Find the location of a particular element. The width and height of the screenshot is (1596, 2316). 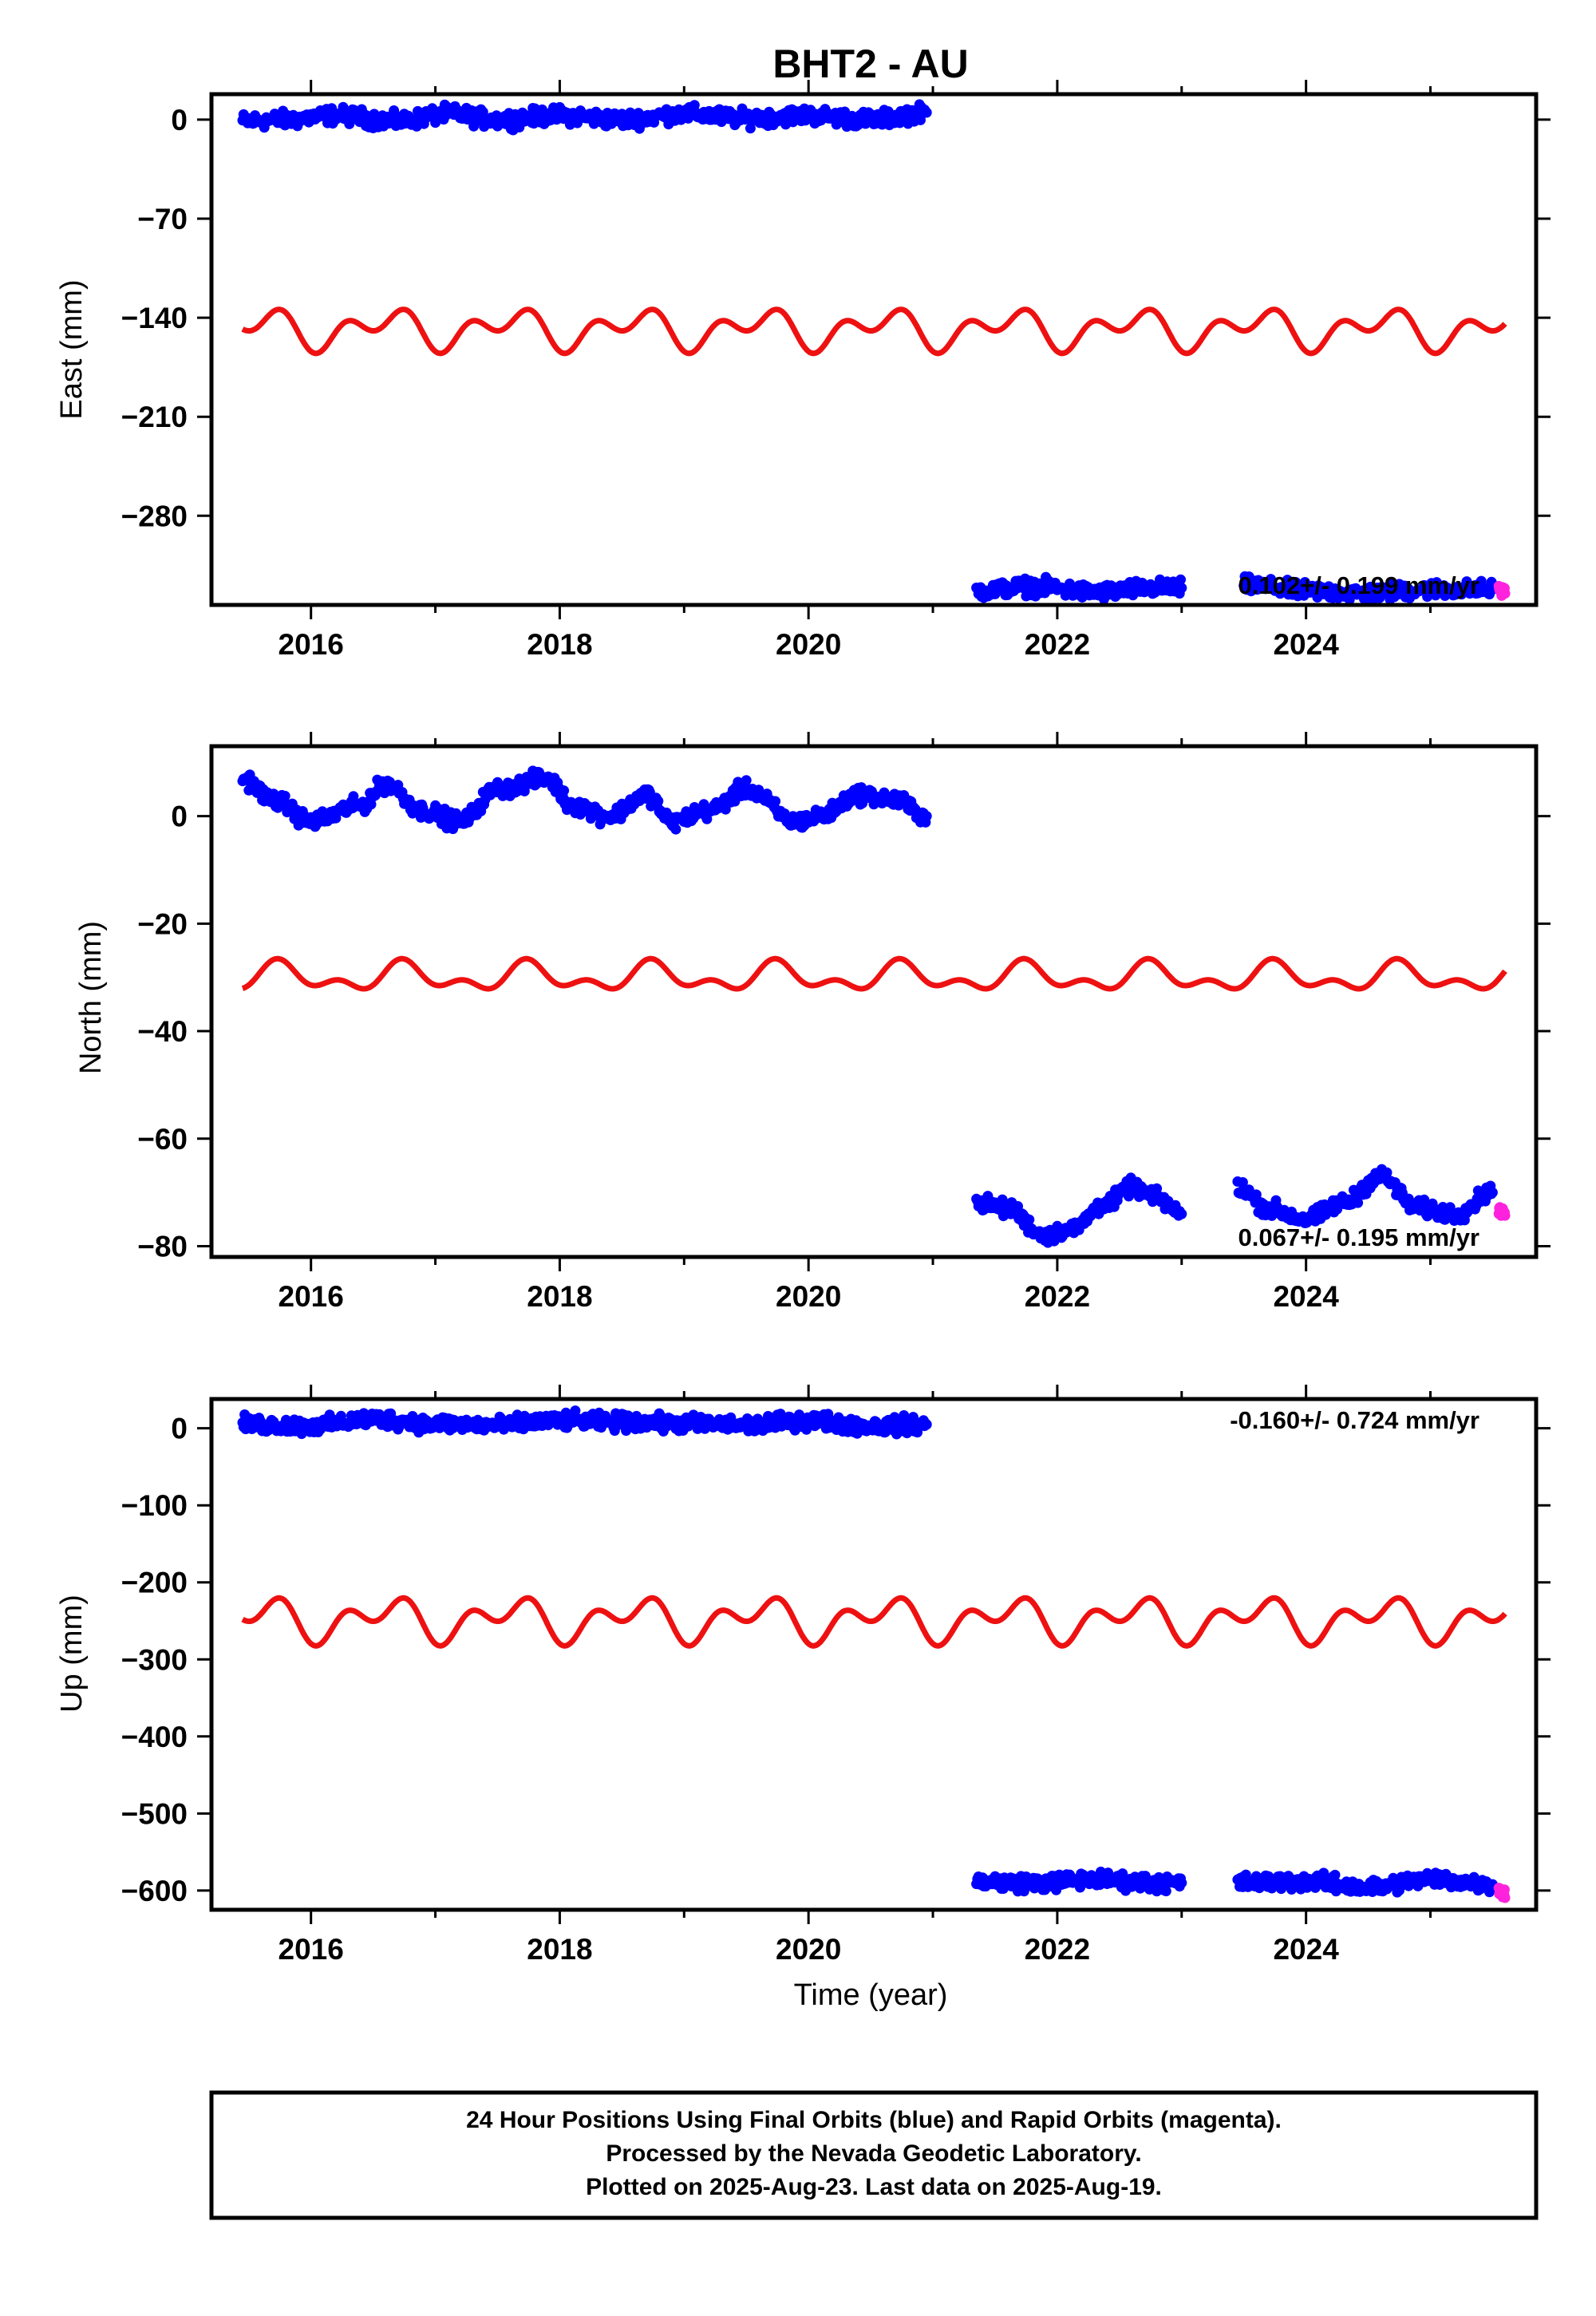

up-y-axis-label: Up (mm) is located at coordinates (72, 1654).